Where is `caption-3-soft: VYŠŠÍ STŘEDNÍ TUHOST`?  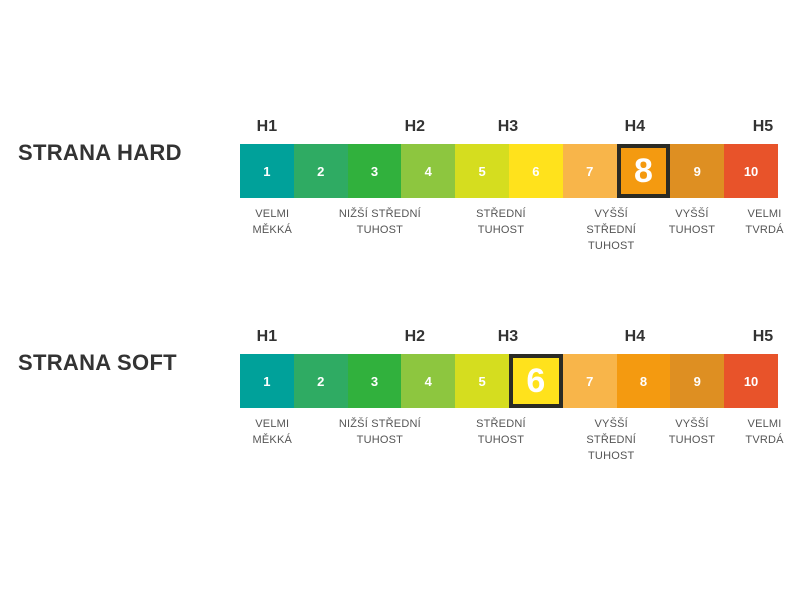 caption-3-soft: VYŠŠÍ STŘEDNÍ TUHOST is located at coordinates (611, 440).